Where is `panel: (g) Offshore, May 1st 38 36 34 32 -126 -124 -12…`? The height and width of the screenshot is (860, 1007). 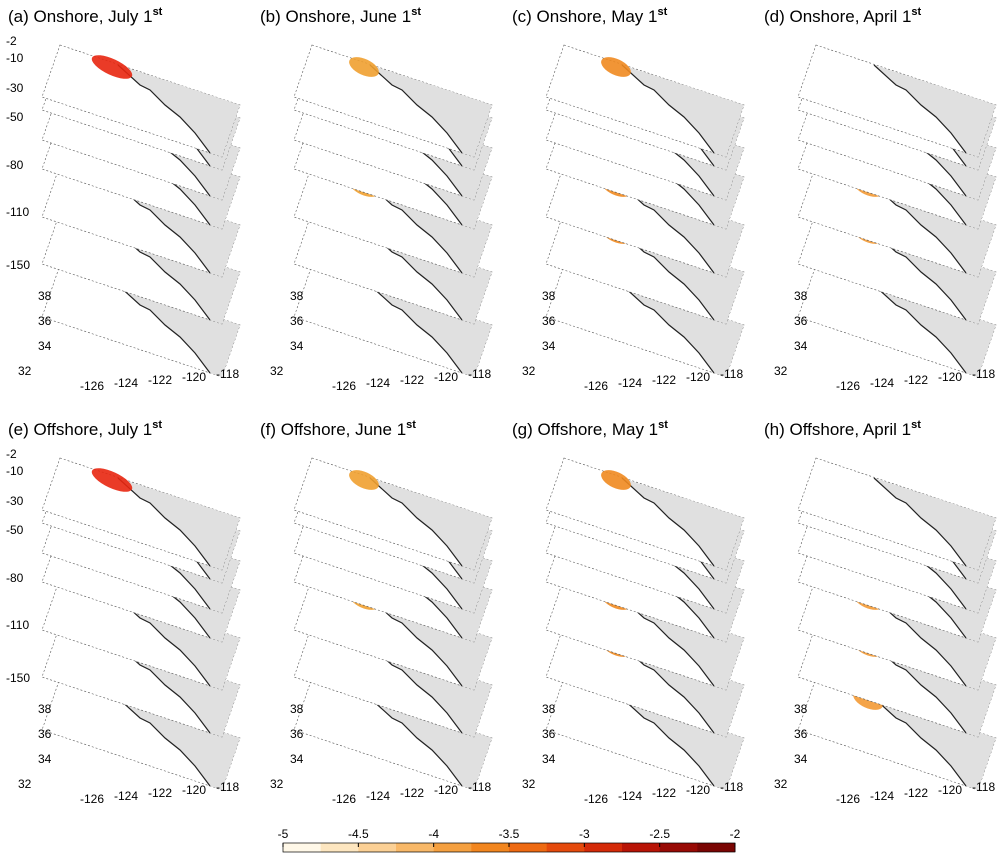 panel: (g) Offshore, May 1st 38 36 34 32 -126 -124 -12… is located at coordinates (628, 612).